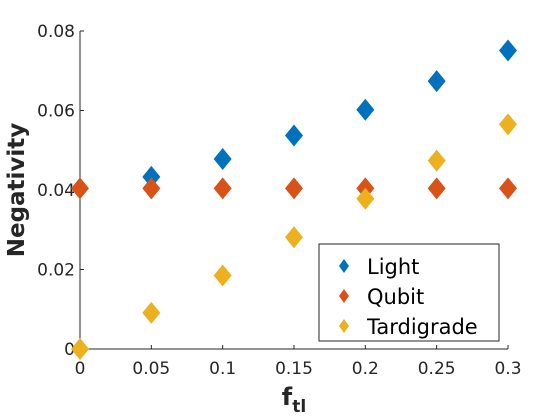  What do you see at coordinates (56, 191) in the screenshot?
I see `y-tick-label: 0.04` at bounding box center [56, 191].